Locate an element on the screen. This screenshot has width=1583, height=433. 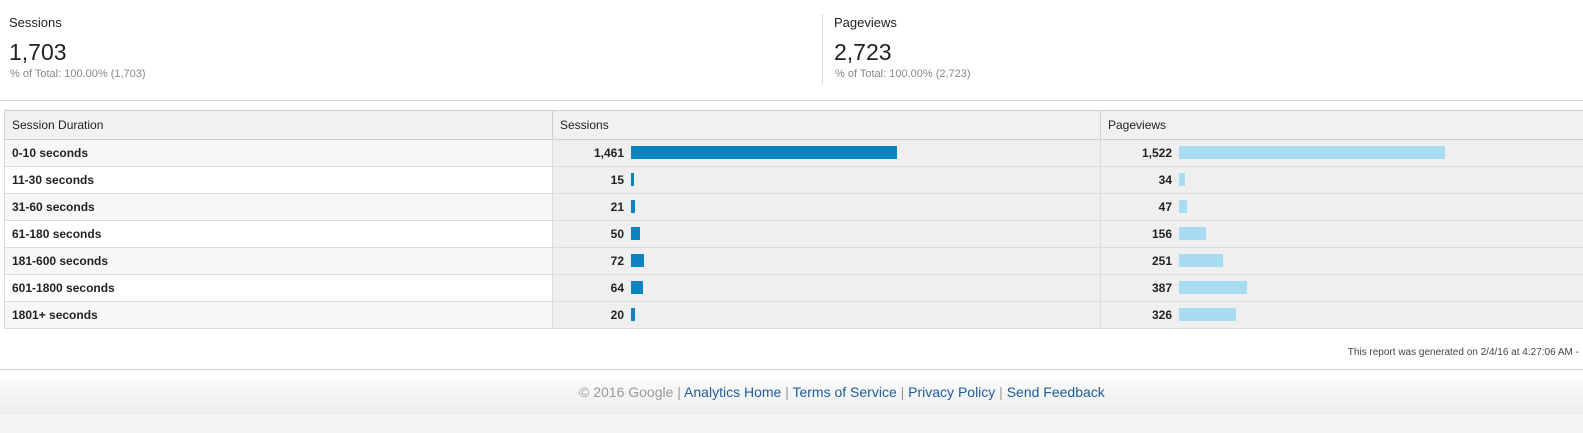
pageviews-value: 387 is located at coordinates (1161, 288).